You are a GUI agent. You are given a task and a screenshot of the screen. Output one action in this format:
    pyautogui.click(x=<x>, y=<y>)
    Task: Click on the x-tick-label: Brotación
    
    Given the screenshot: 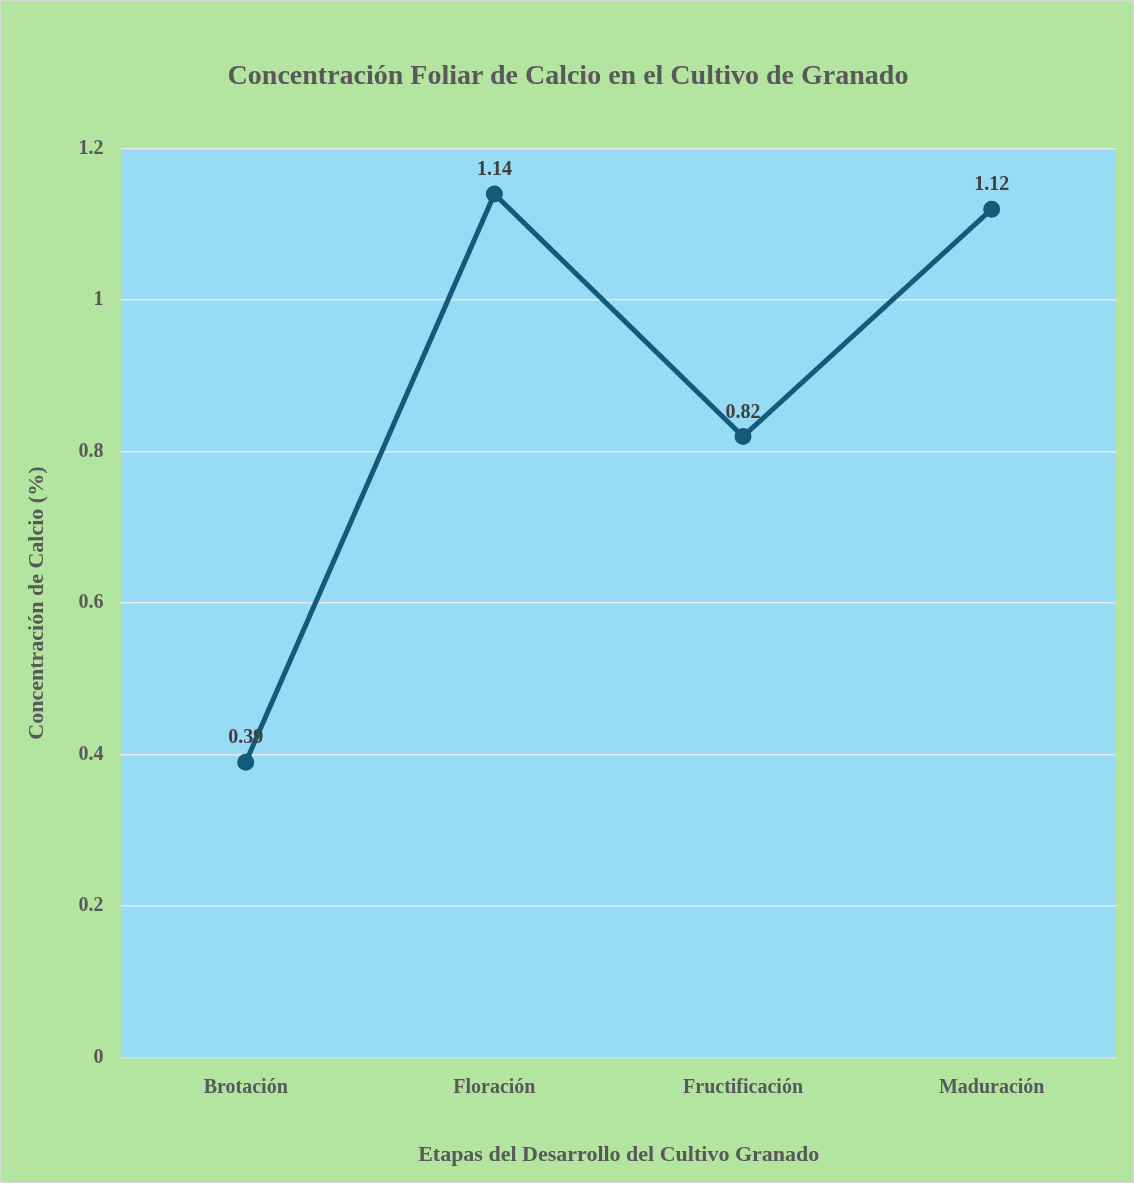 What is the action you would take?
    pyautogui.click(x=245, y=1085)
    